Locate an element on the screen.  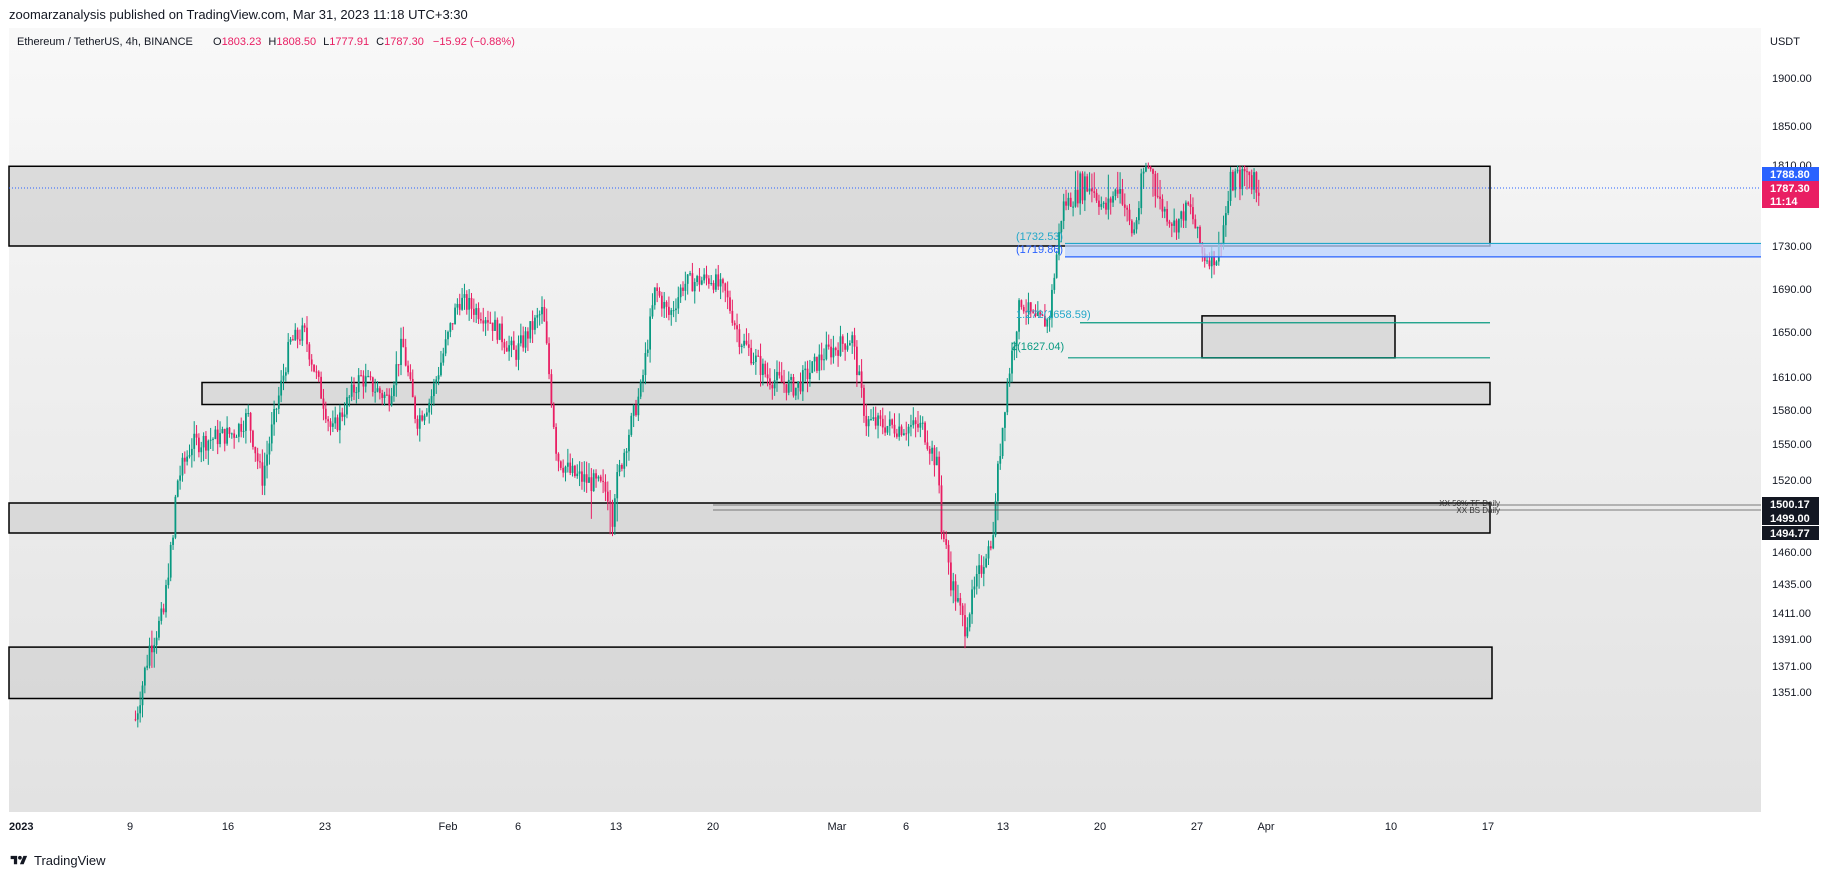
time-tick-label: 13 is located at coordinates (1003, 827).